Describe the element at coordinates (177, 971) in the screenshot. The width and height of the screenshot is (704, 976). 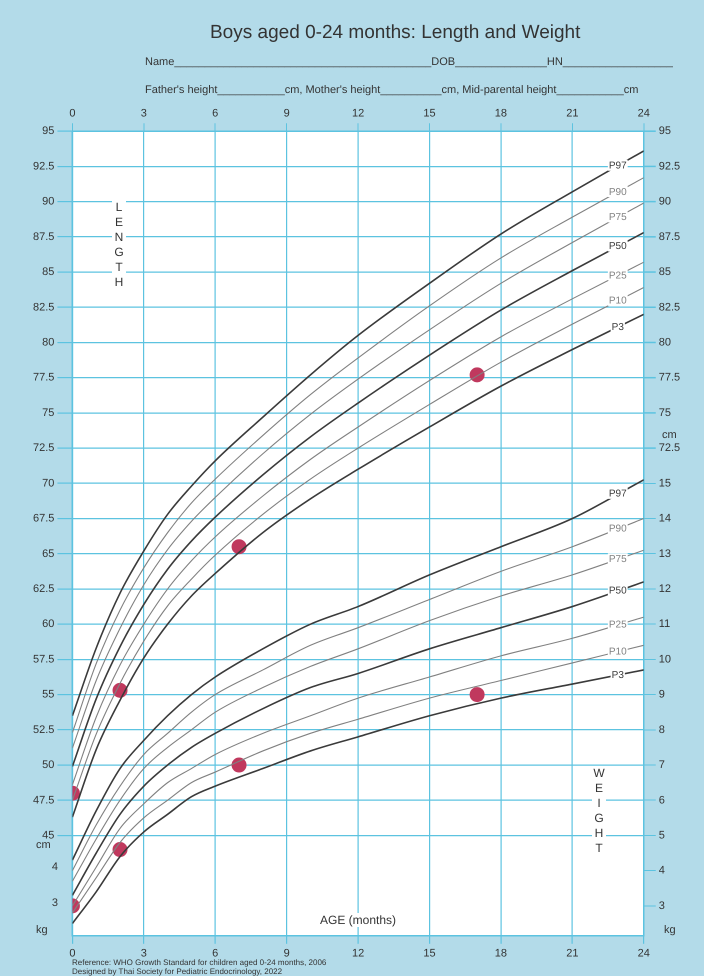
I see `text: Designed by Thai Society for Pediatric Endocrinology, 2022` at that location.